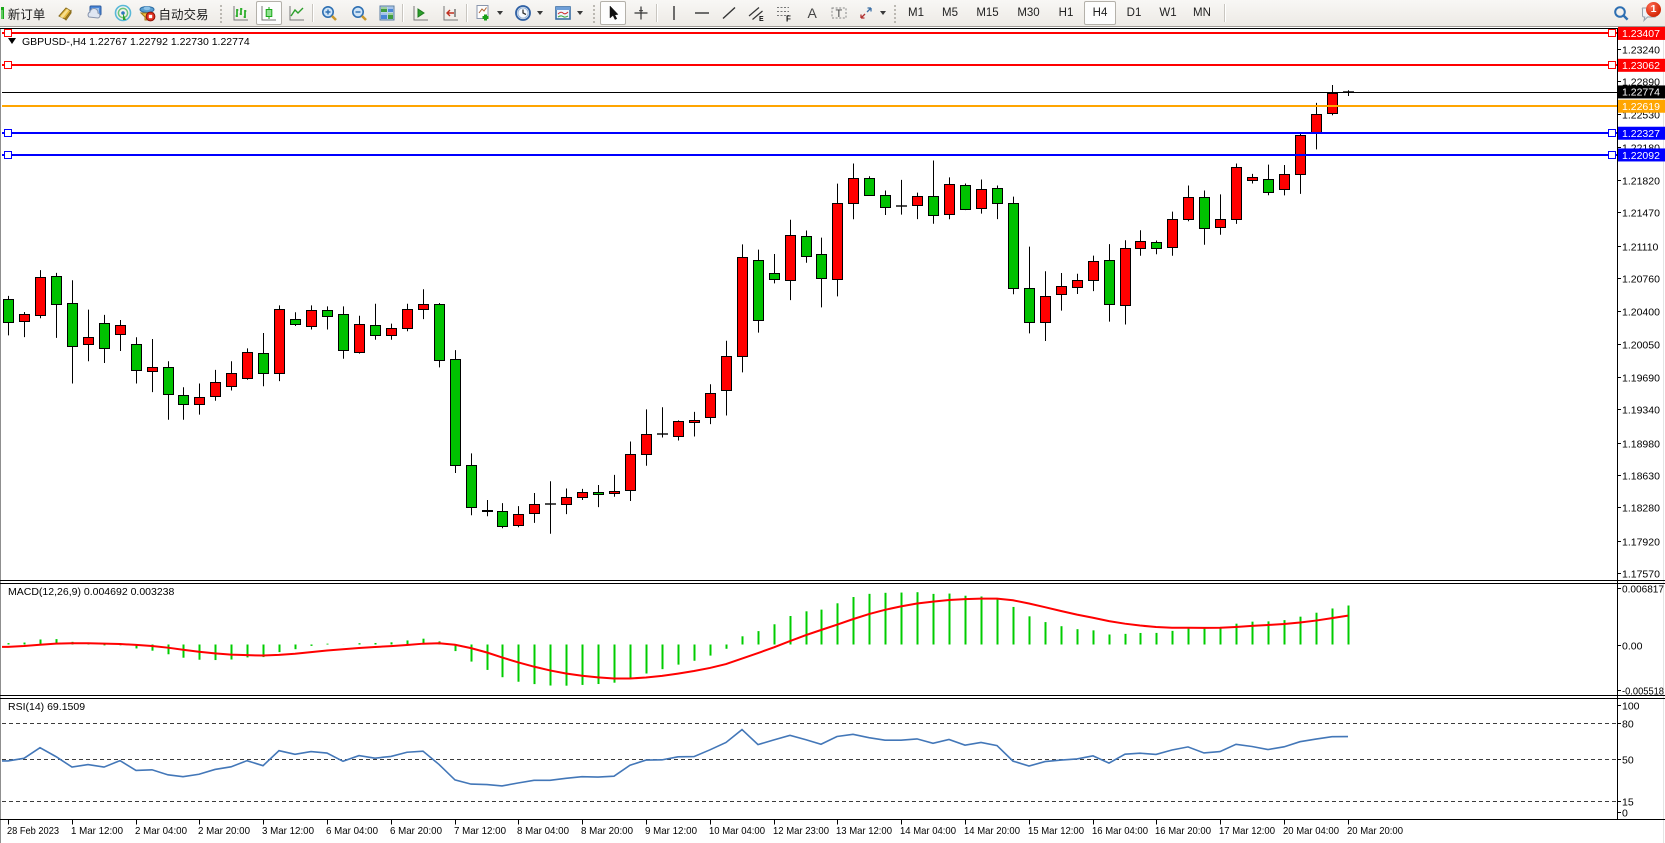  What do you see at coordinates (1134, 13) in the screenshot?
I see `timeframe-button-d1: D1` at bounding box center [1134, 13].